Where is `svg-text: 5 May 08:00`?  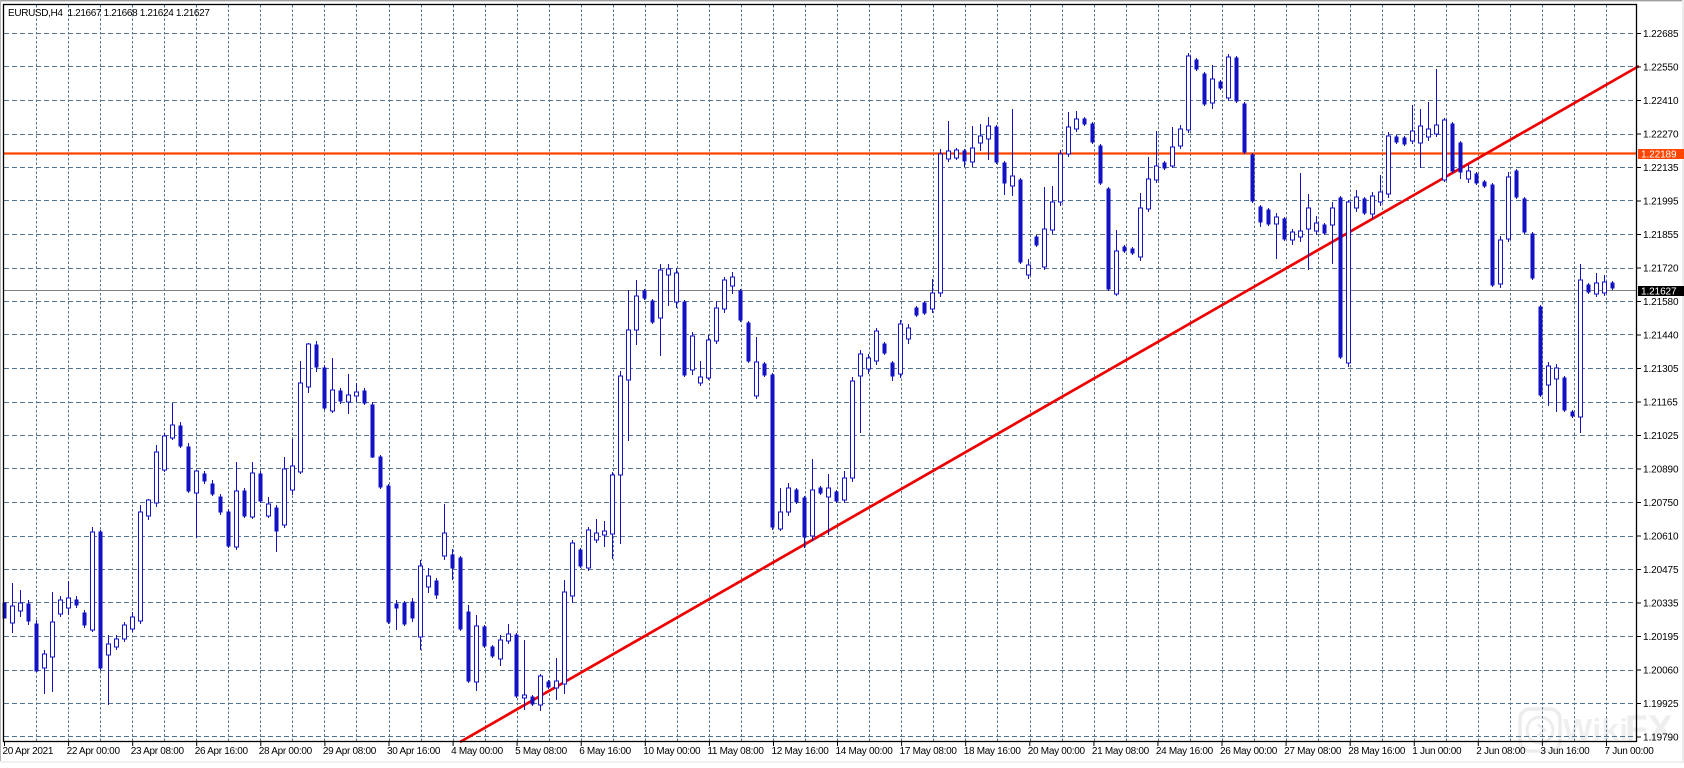 svg-text: 5 May 08:00 is located at coordinates (541, 751).